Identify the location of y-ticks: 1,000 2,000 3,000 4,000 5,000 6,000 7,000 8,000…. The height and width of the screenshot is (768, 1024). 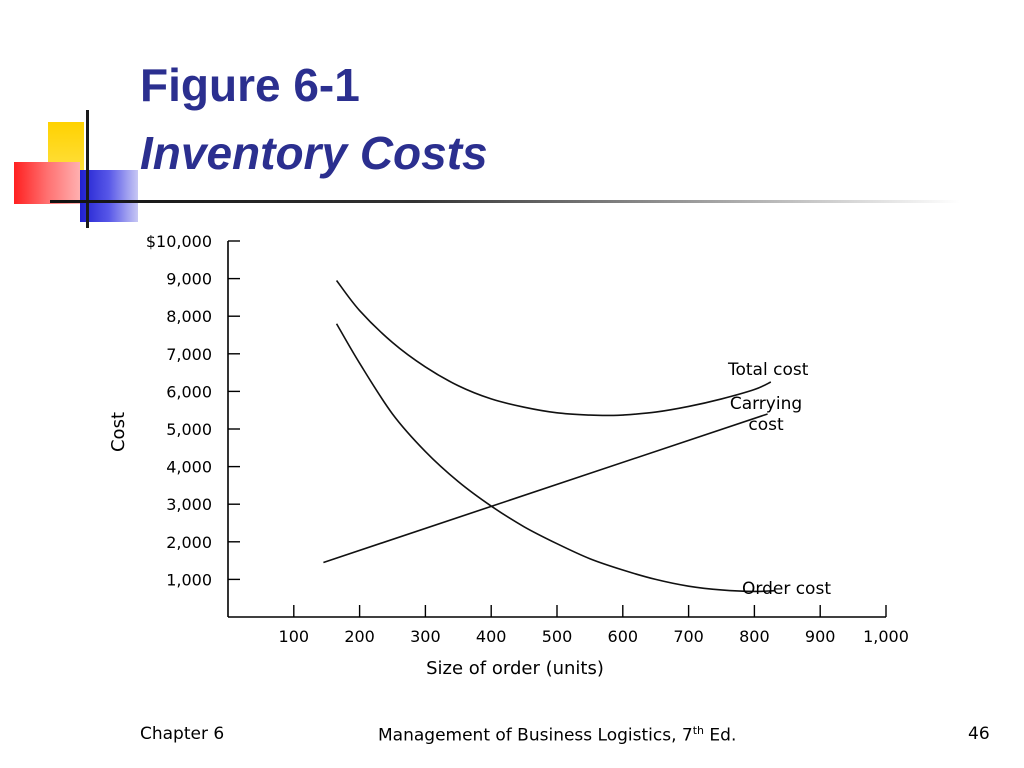
(193, 410).